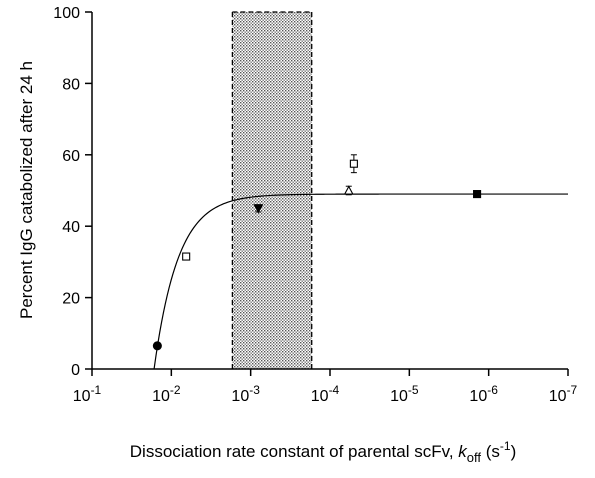  Describe the element at coordinates (505, 446) in the screenshot. I see `x-axis-title-unit-exp: -1` at that location.